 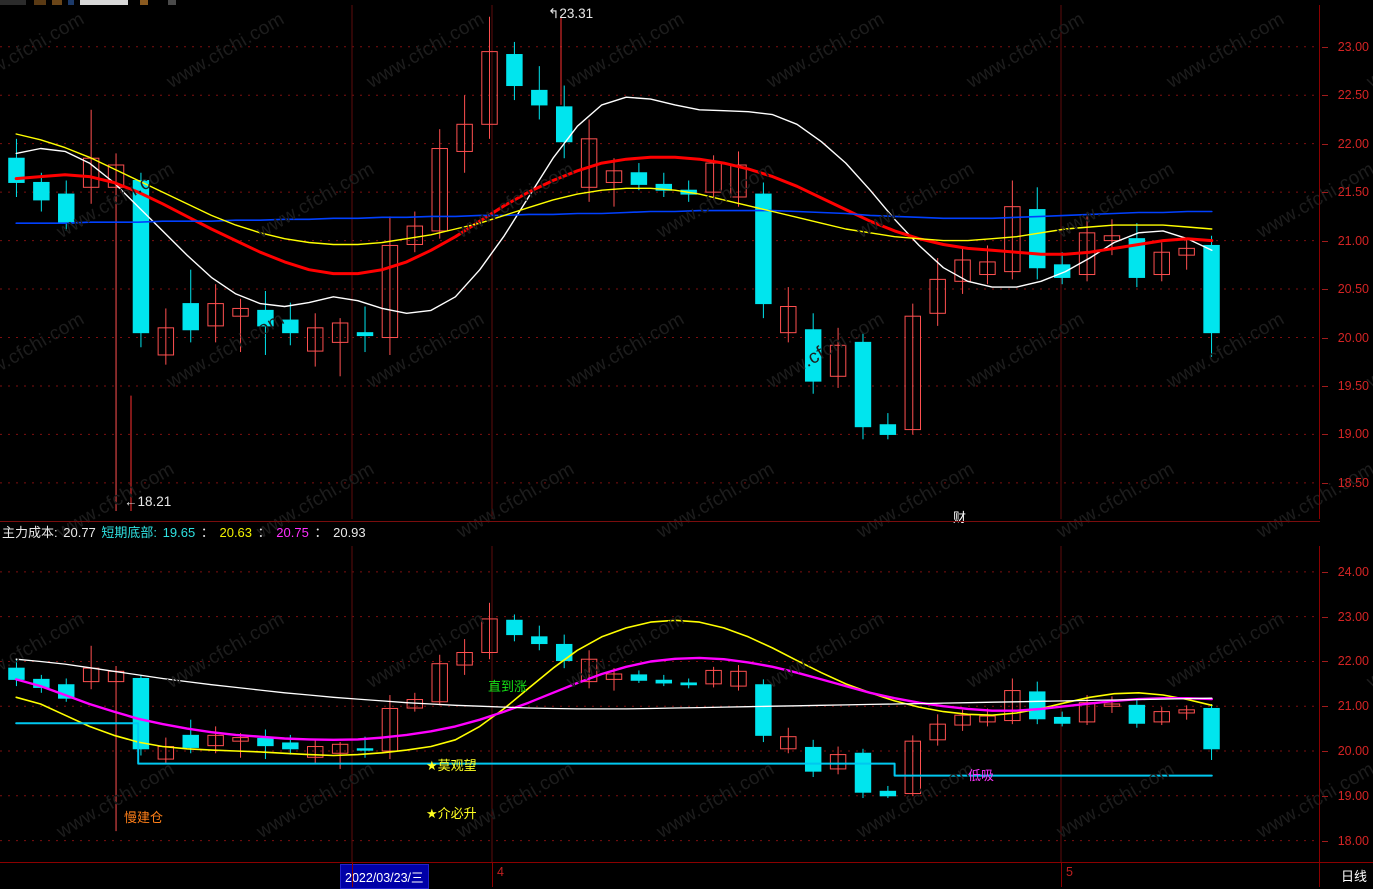 I want to click on selected-date-label: 2022/03/23/三, so click(x=384, y=876).